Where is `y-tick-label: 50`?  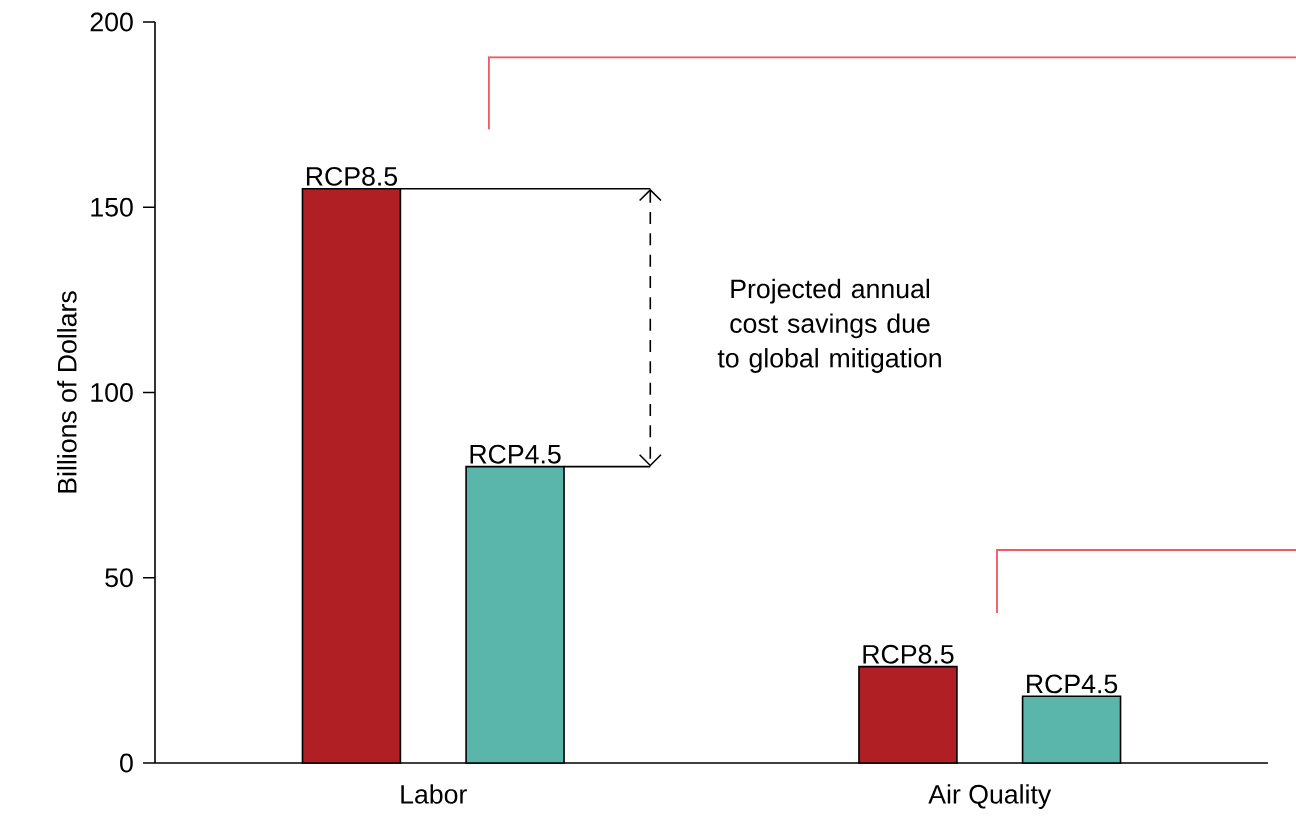 y-tick-label: 50 is located at coordinates (119, 578).